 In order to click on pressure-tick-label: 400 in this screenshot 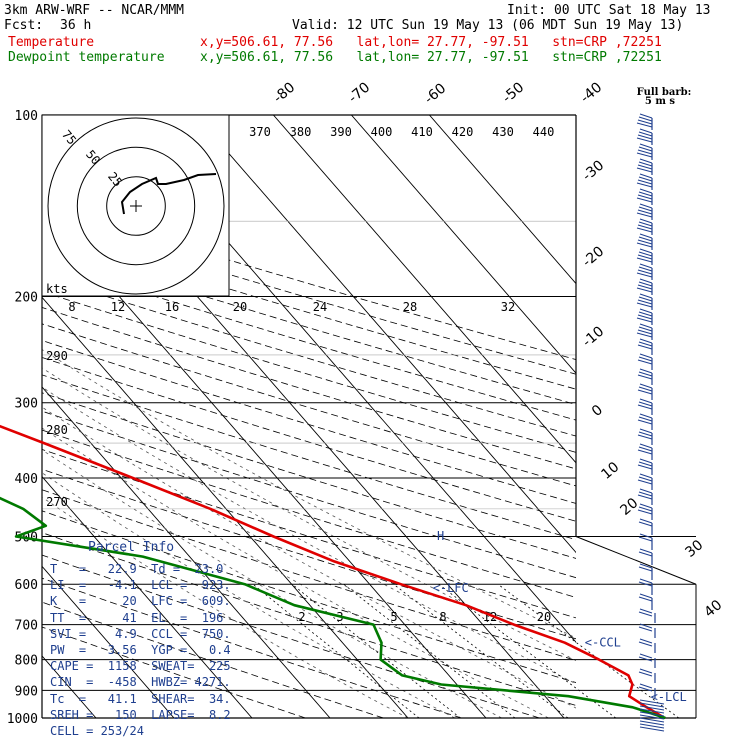, I will do `click(26, 479)`.